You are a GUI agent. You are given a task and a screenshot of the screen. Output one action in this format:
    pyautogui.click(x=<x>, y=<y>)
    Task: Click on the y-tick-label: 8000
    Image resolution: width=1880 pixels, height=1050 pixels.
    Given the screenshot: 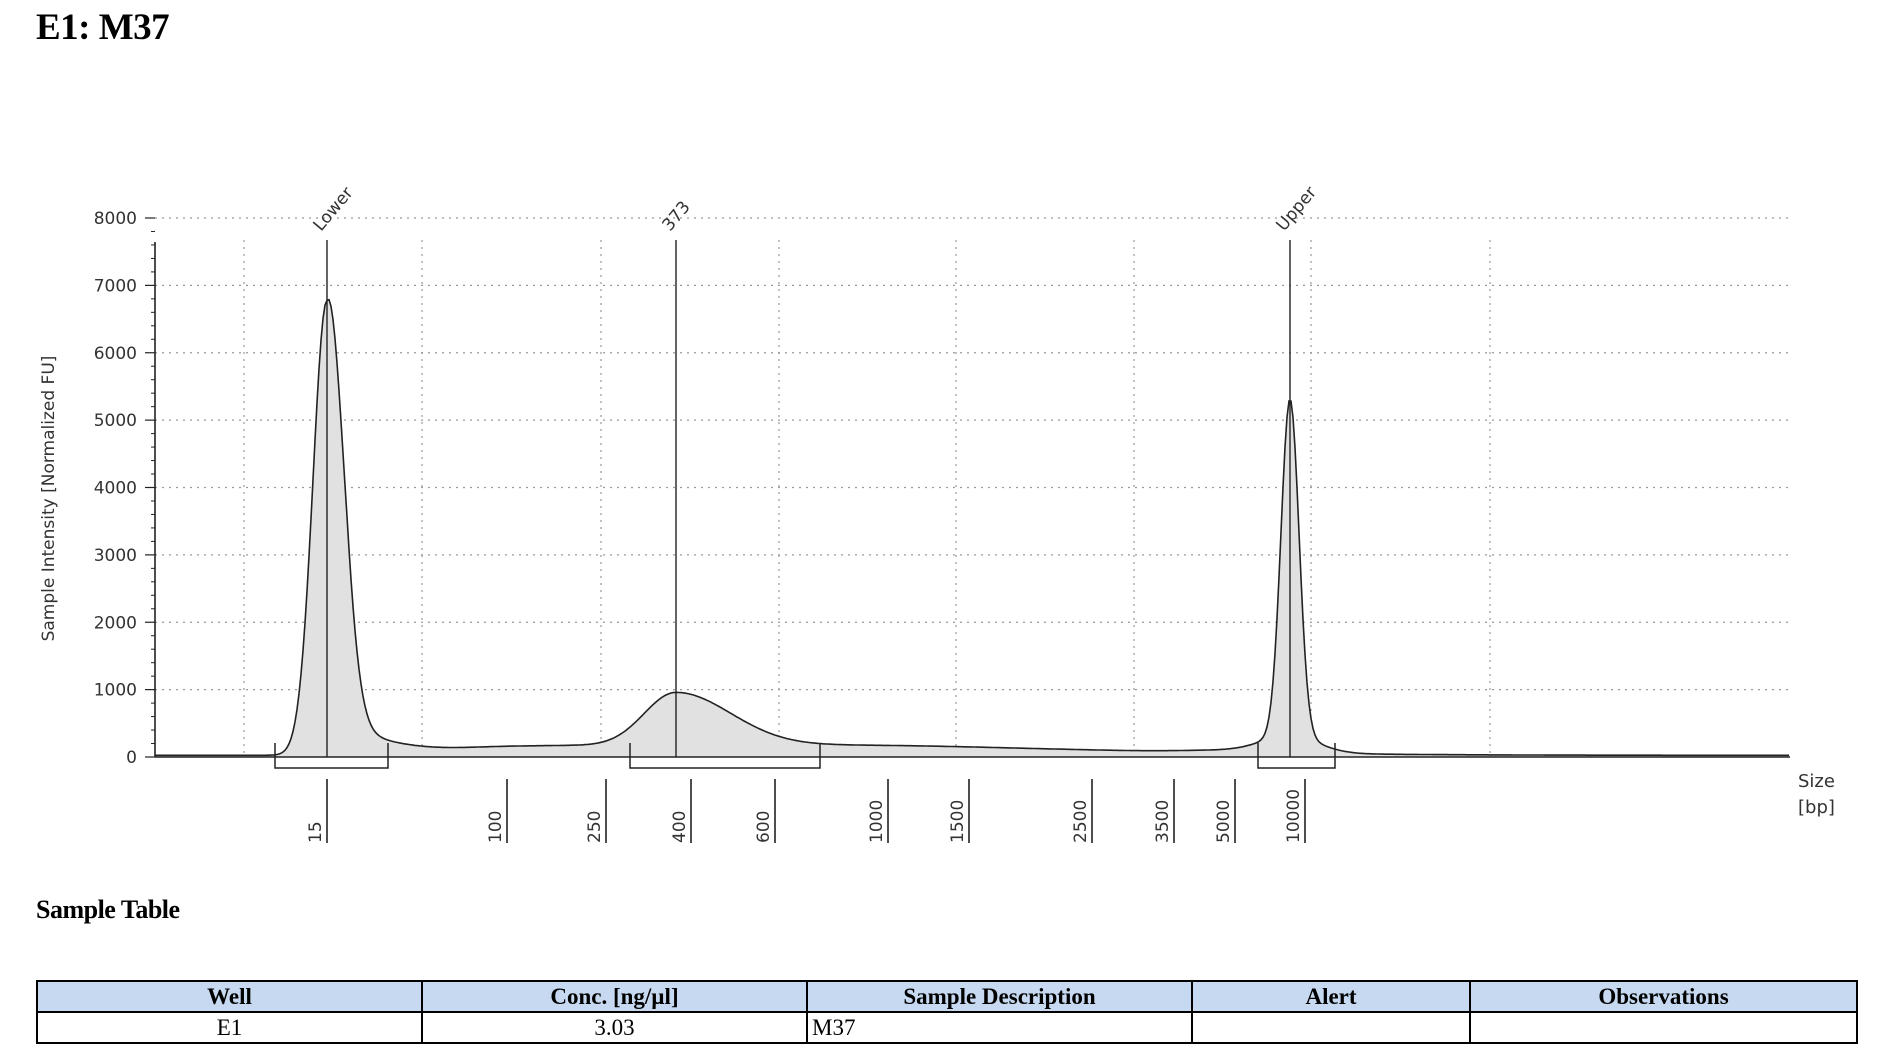 What is the action you would take?
    pyautogui.click(x=115, y=219)
    